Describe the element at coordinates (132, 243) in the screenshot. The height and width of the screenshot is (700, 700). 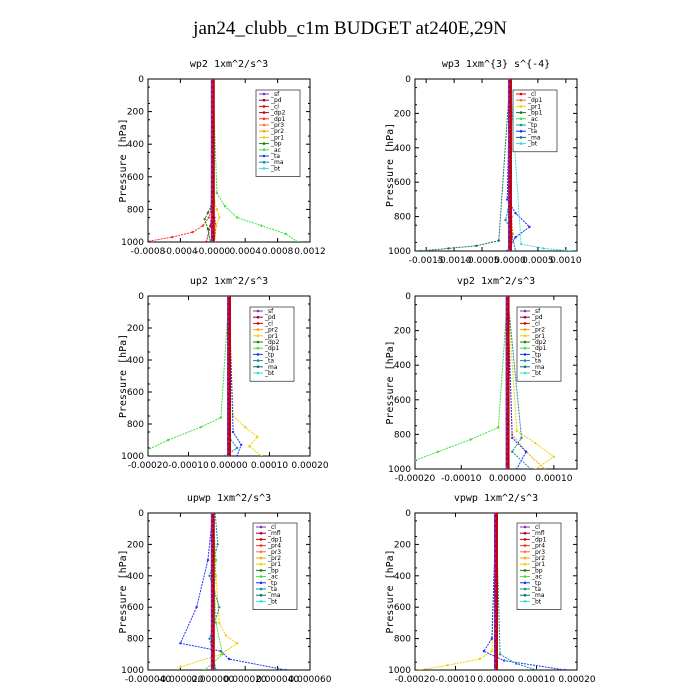
I see `y-tick-label: 1000` at that location.